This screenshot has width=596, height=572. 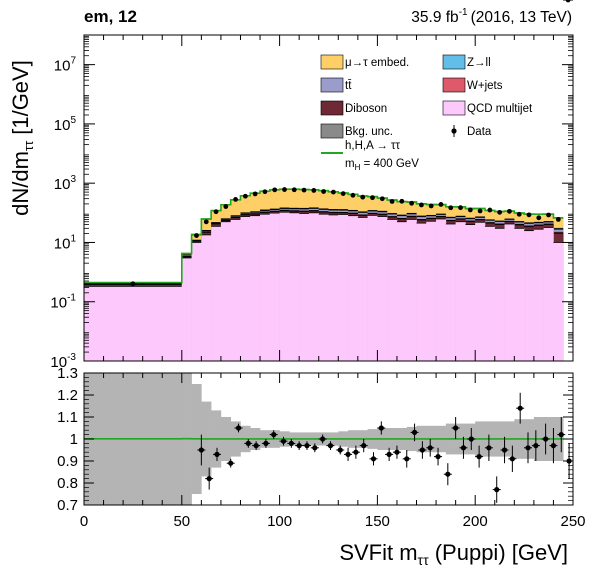 I want to click on legend-label-zll: Z→ll, so click(x=479, y=63).